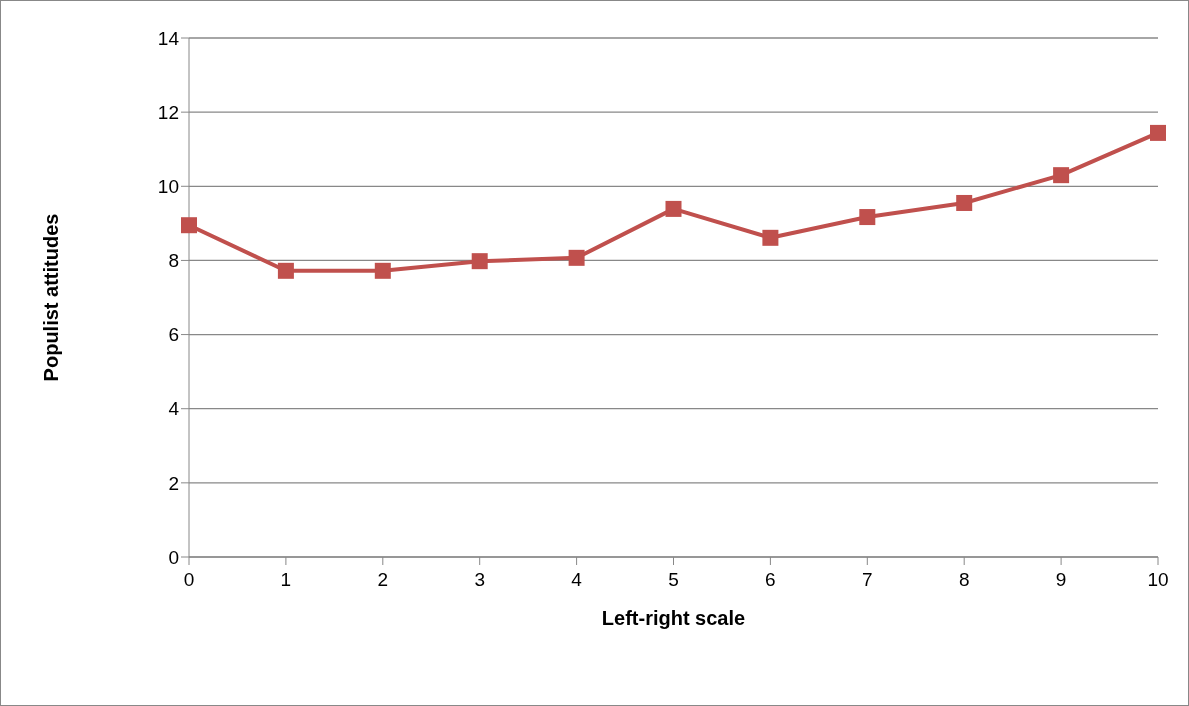  I want to click on x-tick-label: 7, so click(867, 580).